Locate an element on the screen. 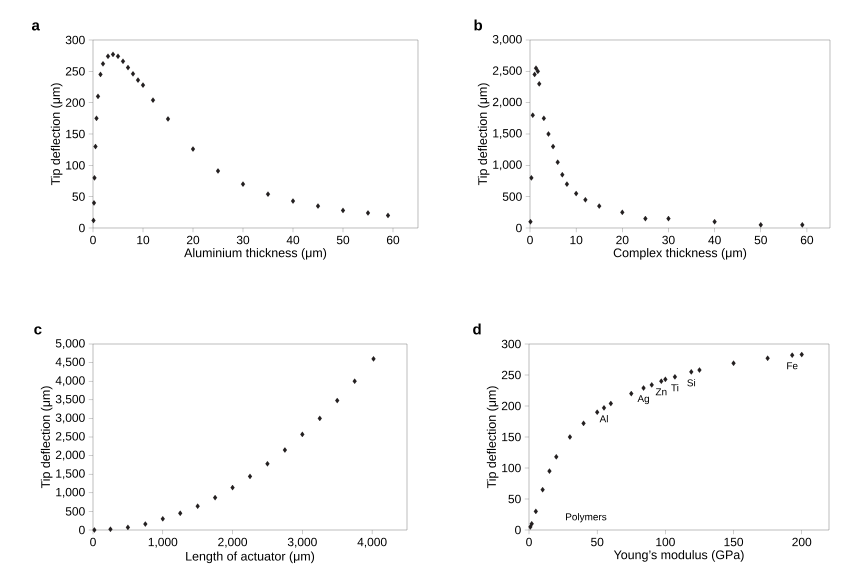  annotation: Si is located at coordinates (691, 382).